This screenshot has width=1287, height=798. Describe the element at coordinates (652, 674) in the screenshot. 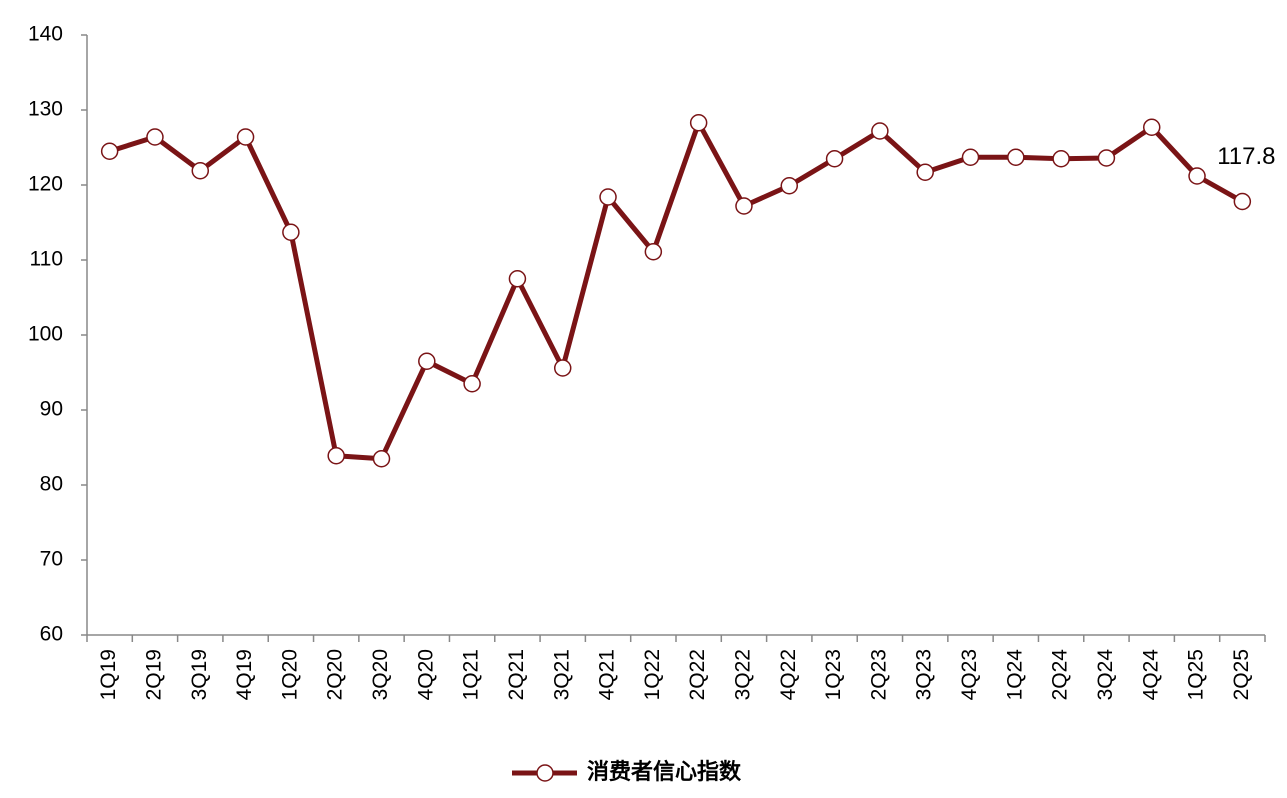

I see `x-tick-label: 1Q22` at that location.